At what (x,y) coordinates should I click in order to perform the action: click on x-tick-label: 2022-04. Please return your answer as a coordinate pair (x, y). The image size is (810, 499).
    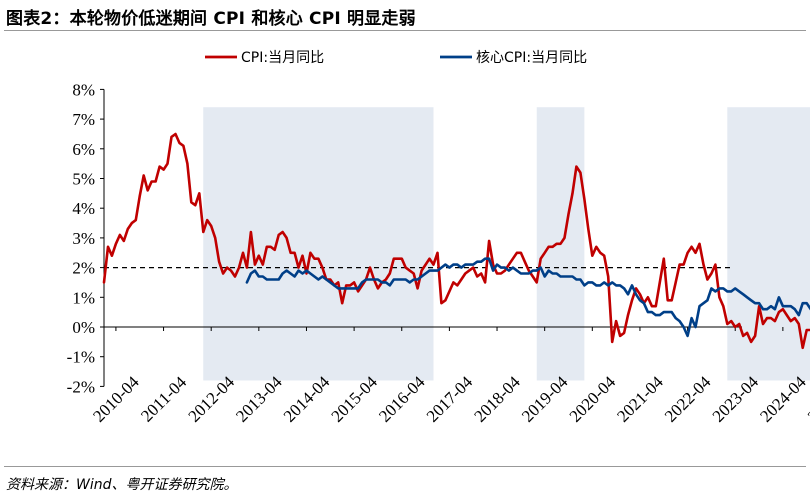
    Looking at the image, I should click on (688, 399).